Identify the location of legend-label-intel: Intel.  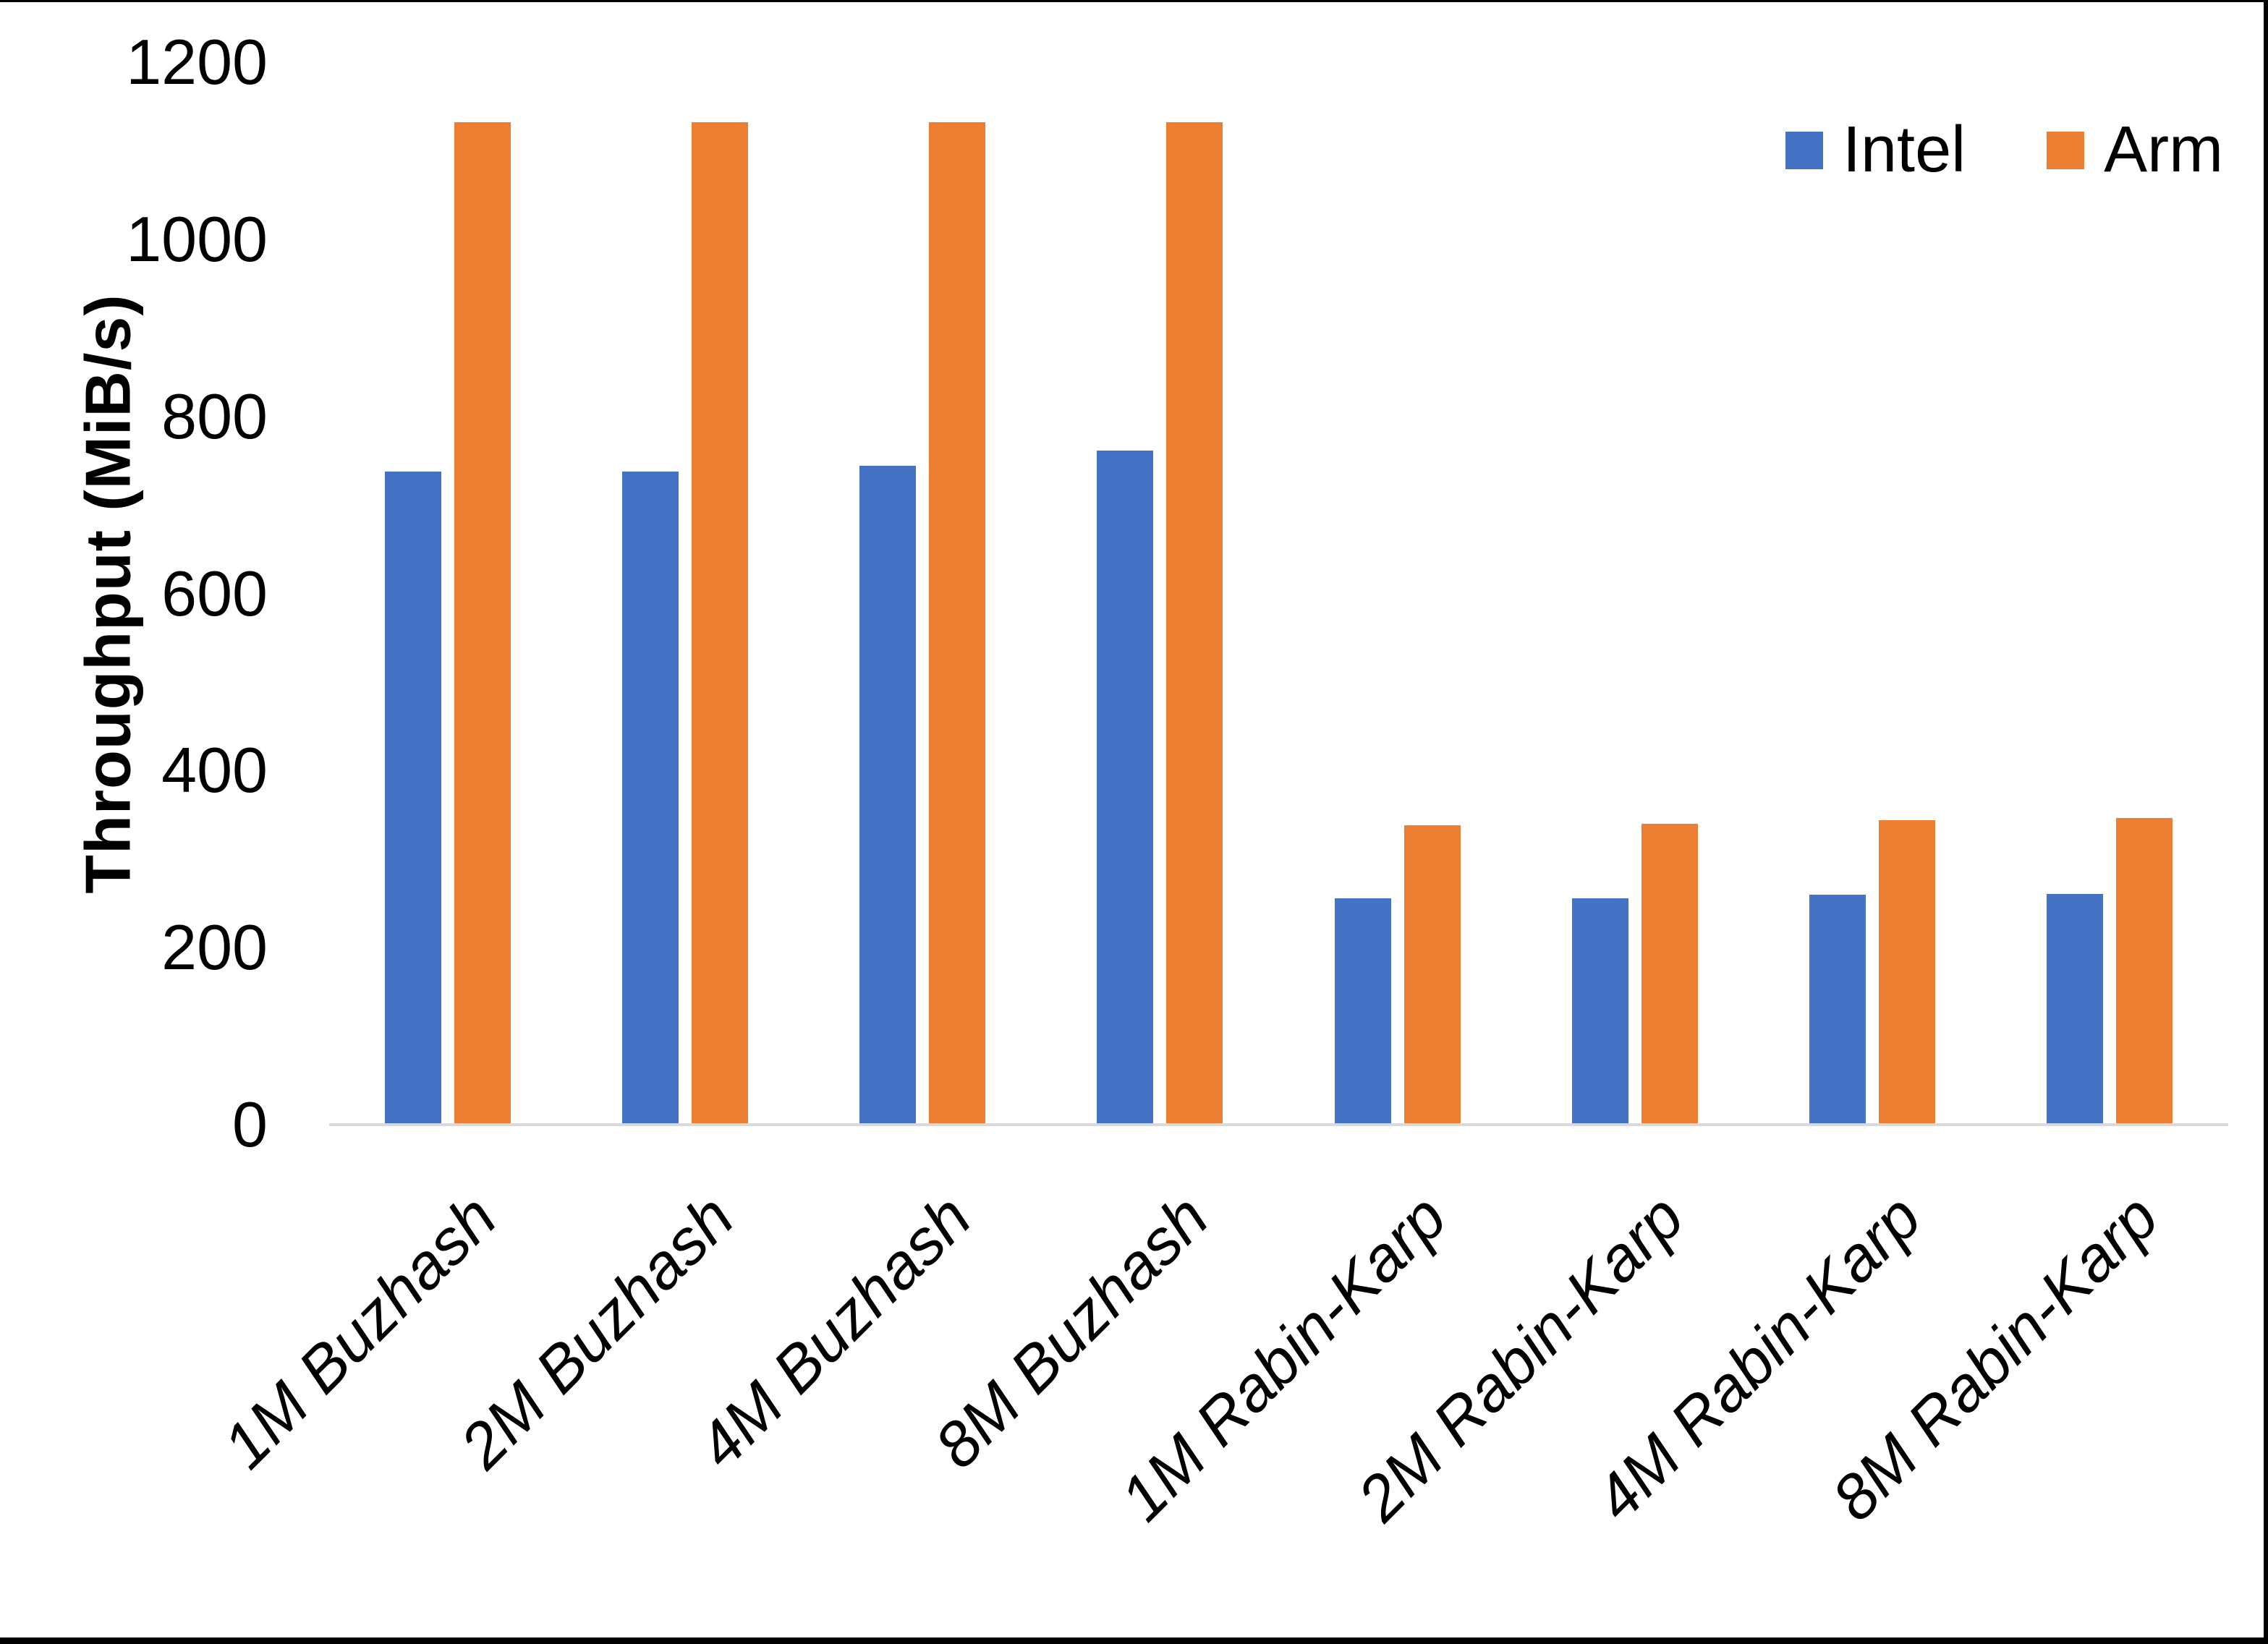
(1905, 150).